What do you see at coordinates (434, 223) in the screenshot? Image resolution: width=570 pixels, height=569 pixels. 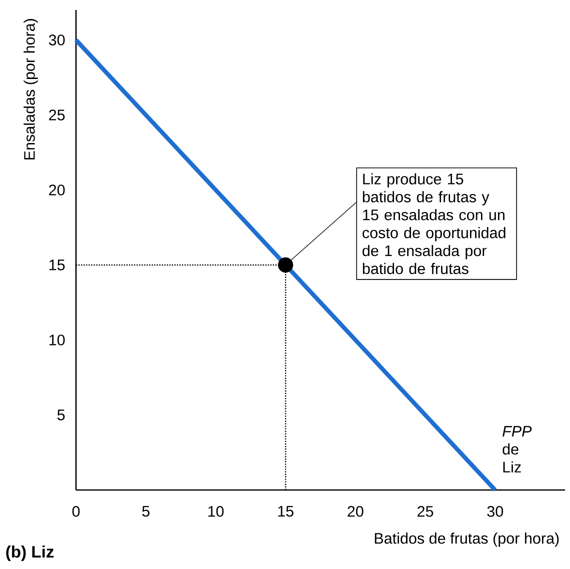 I see `annotation: Liz produce 15 batidos de frutas y 15 ensaladas con un costo de oportunidad de 1 ensalada por batido de frutas` at bounding box center [434, 223].